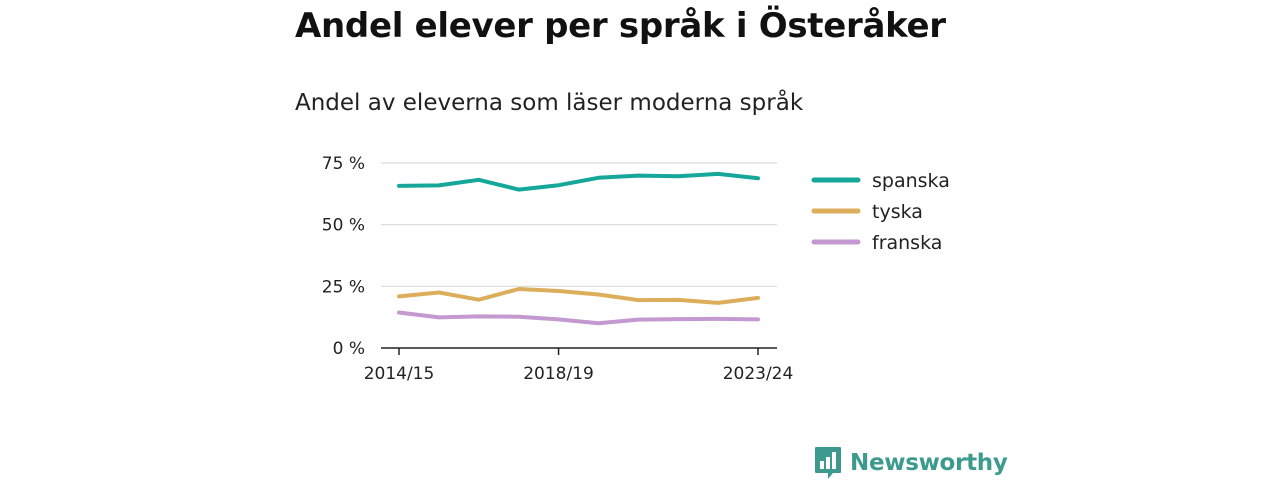 The width and height of the screenshot is (1280, 480). What do you see at coordinates (579, 224) in the screenshot?
I see `grid-lines` at bounding box center [579, 224].